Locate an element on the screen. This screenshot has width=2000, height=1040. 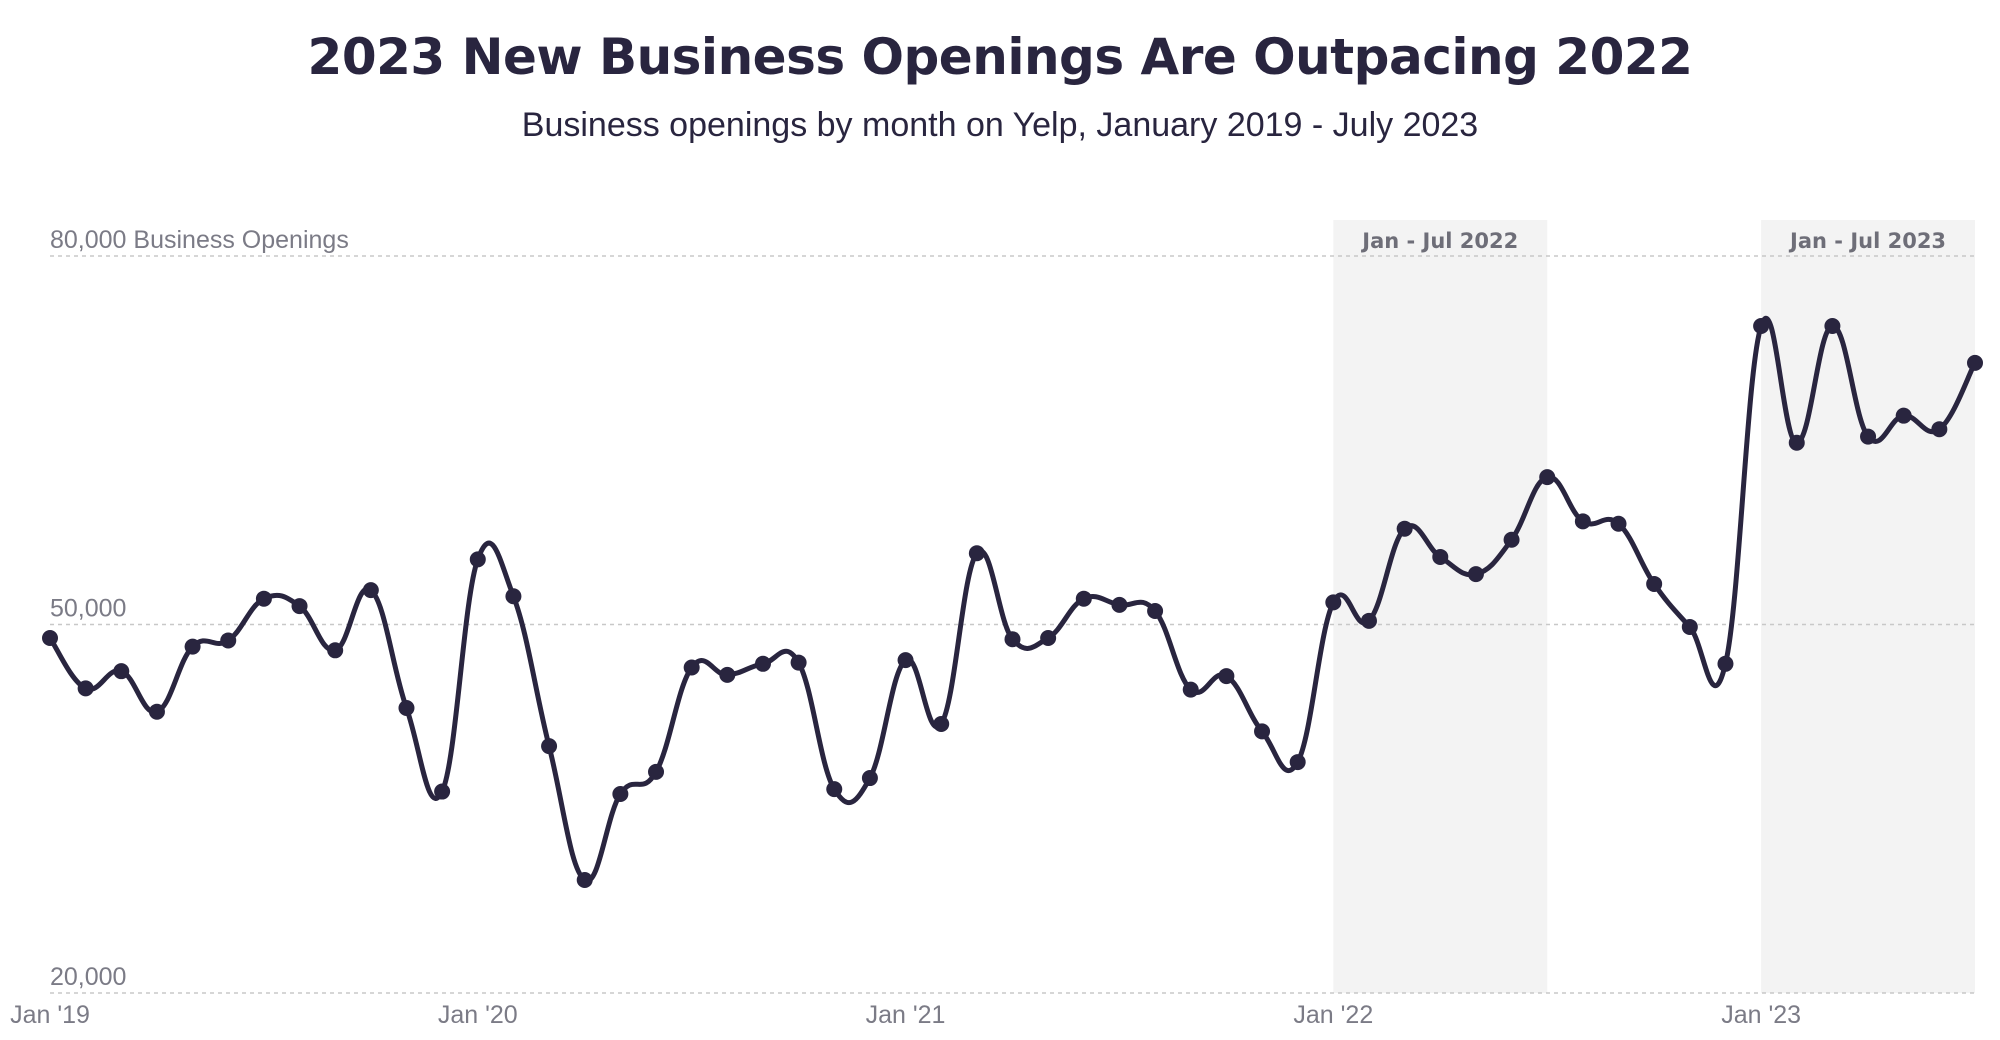
y-tick-label: 80,000 Business Openings is located at coordinates (199, 240).